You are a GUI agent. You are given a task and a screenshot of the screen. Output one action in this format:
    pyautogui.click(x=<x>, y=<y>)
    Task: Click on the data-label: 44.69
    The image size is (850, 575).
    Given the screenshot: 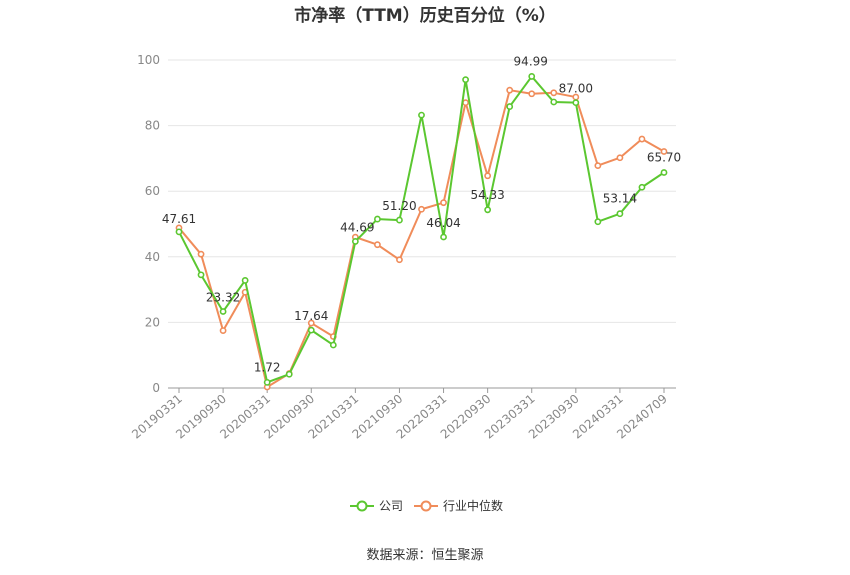 What is the action you would take?
    pyautogui.click(x=357, y=227)
    